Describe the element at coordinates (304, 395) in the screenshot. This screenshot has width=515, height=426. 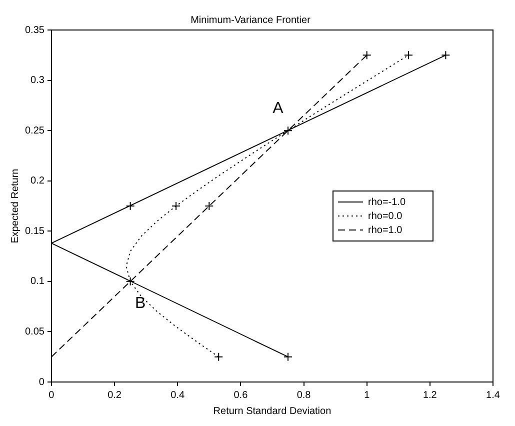
I see `x-tick-label: 0.8` at that location.